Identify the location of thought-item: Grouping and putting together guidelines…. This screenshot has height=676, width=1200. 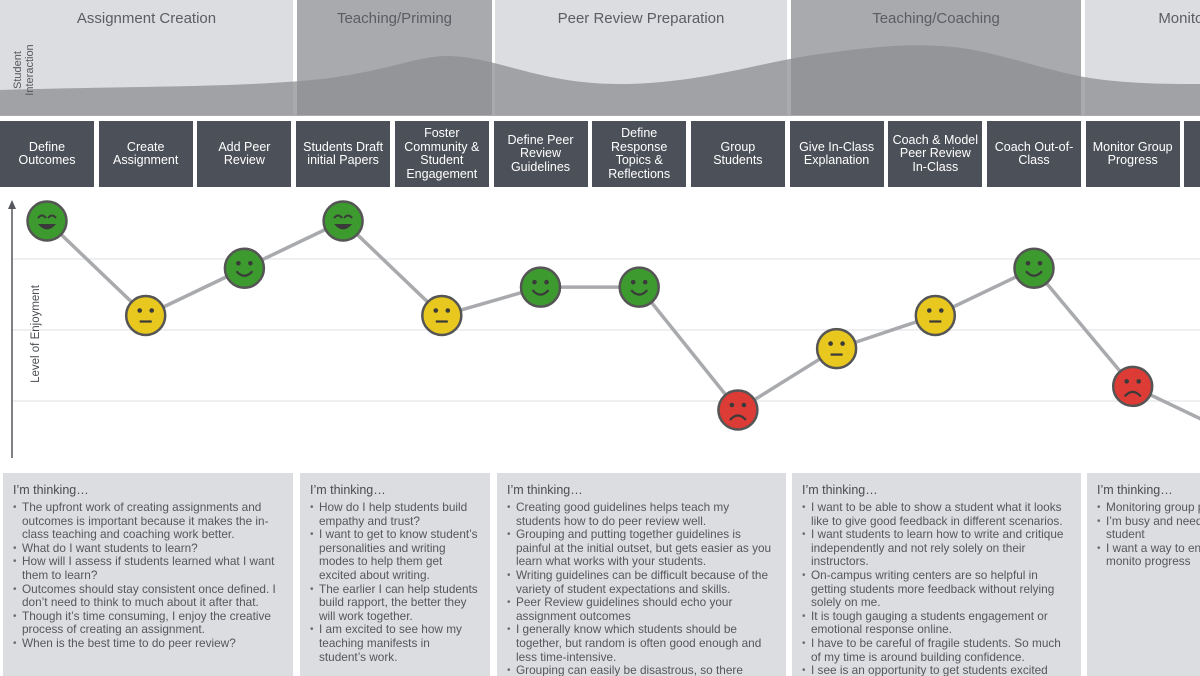
(641, 548).